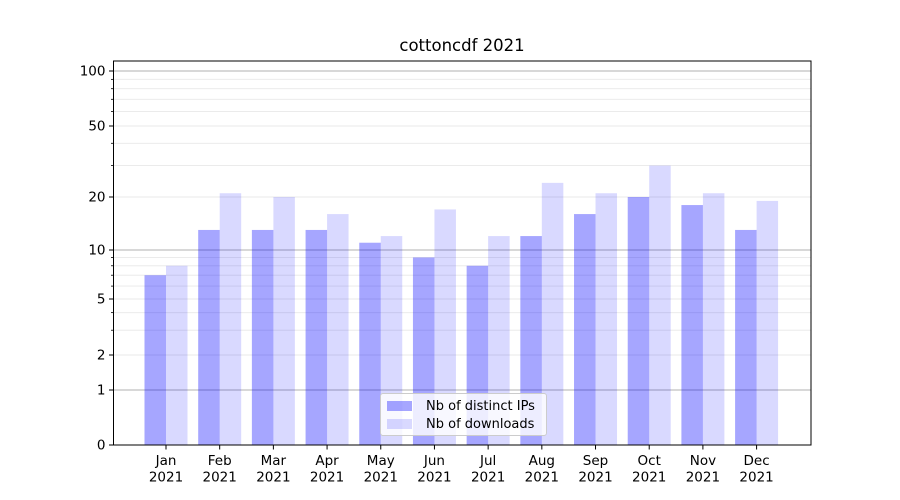  Describe the element at coordinates (101, 356) in the screenshot. I see `y-tick-label-2: 2` at that location.